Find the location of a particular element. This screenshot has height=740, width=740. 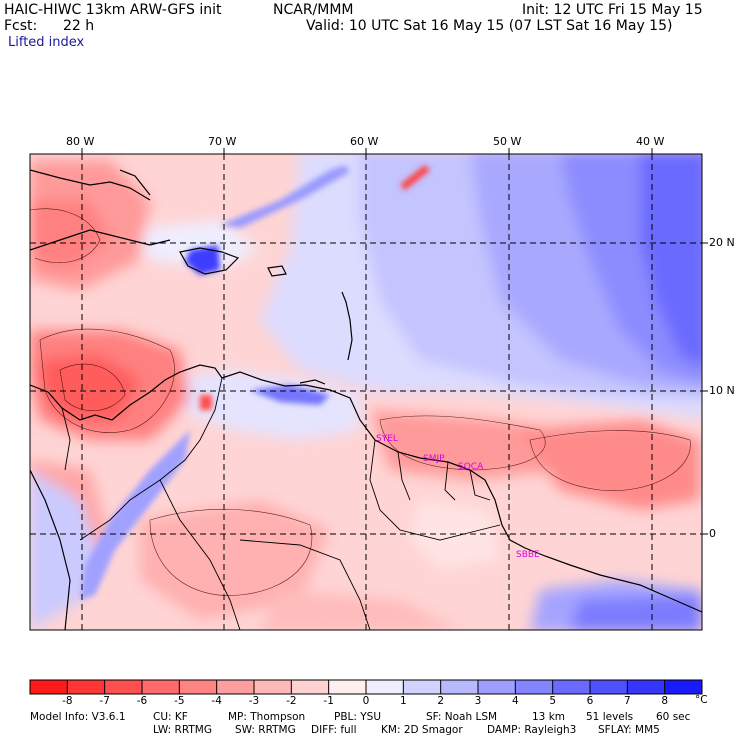

colorbar-tick-label: -2 is located at coordinates (291, 701).